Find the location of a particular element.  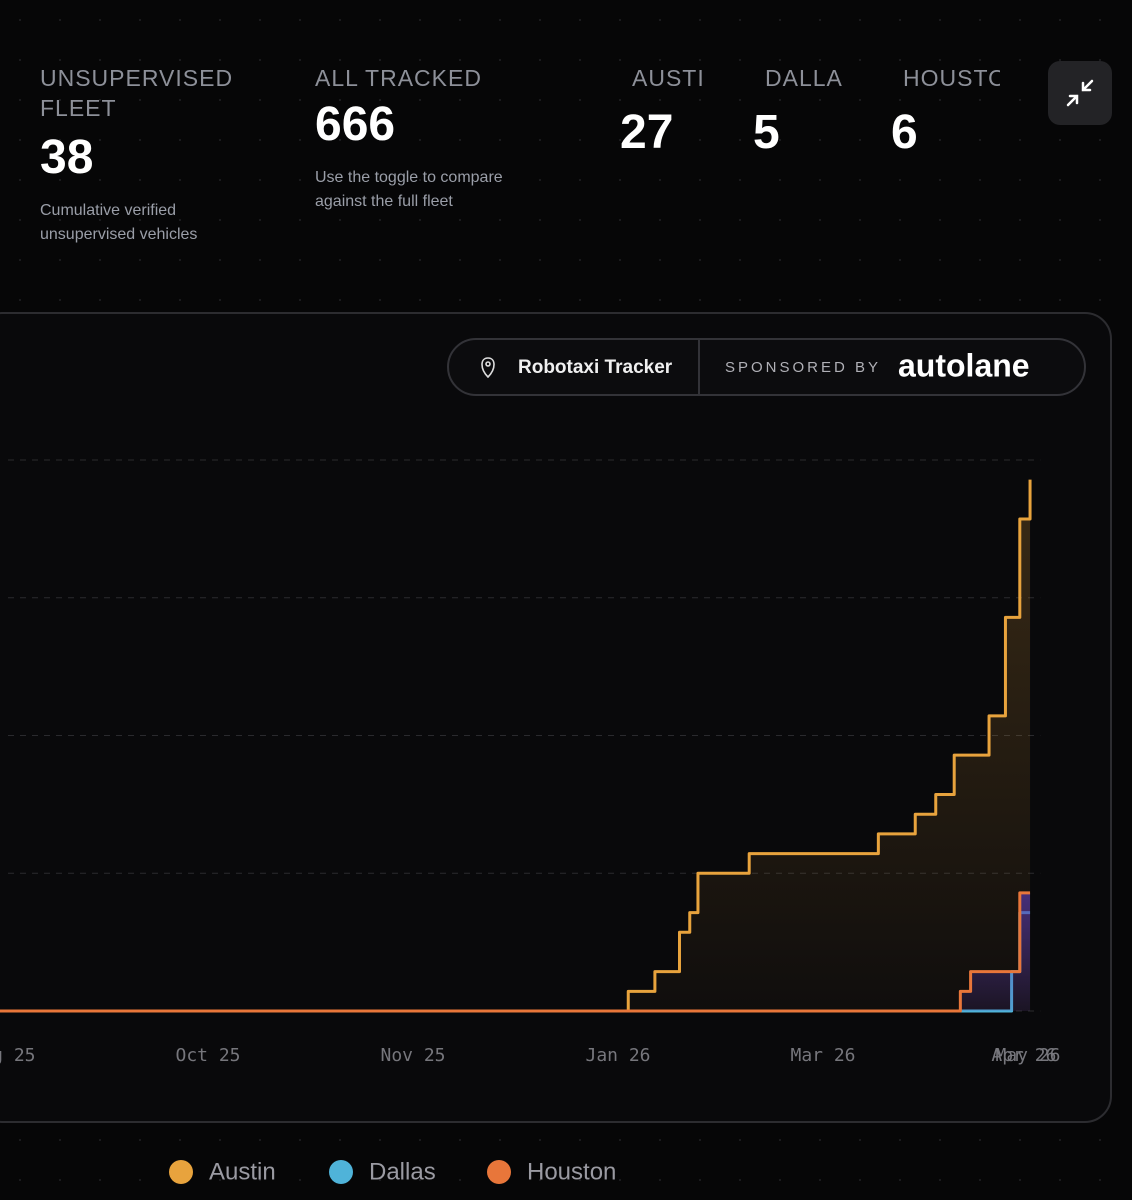

collapse-icon is located at coordinates (1080, 93).